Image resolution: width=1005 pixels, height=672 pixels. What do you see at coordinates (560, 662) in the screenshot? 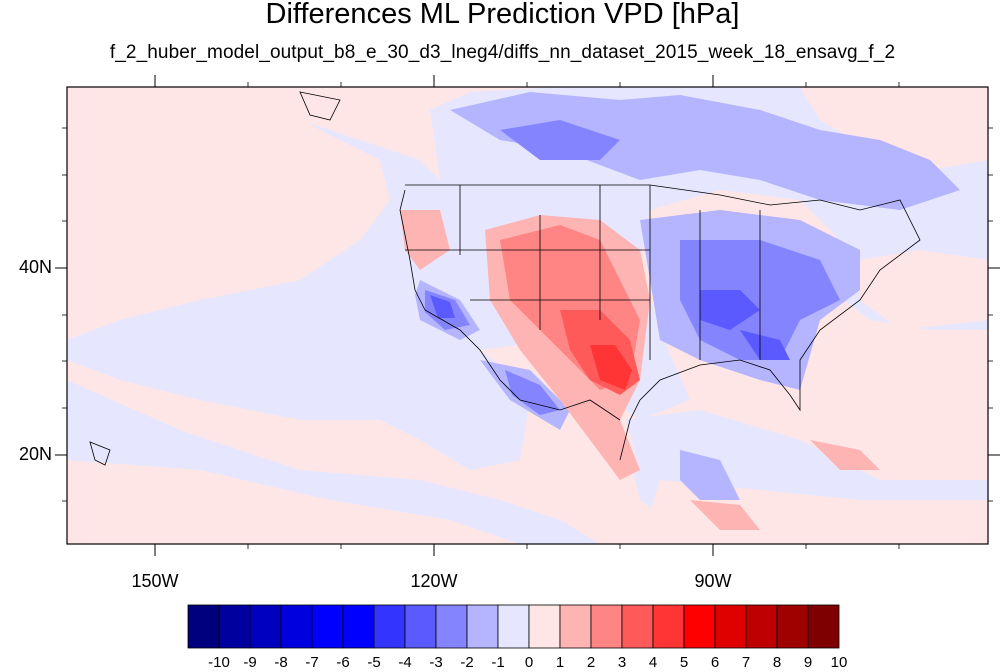
I see `colorbar-label: 1` at bounding box center [560, 662].